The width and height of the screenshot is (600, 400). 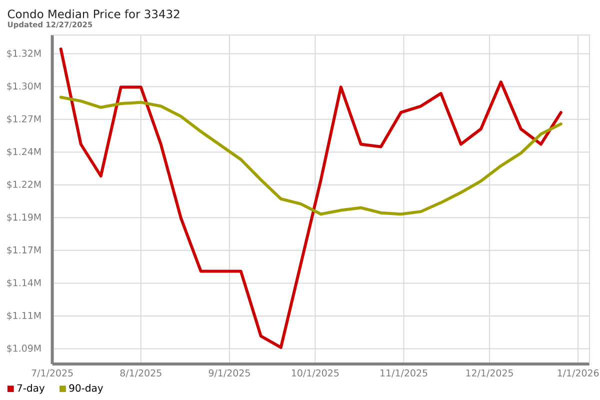 I want to click on y-tick-label: $1.30M, so click(x=24, y=86).